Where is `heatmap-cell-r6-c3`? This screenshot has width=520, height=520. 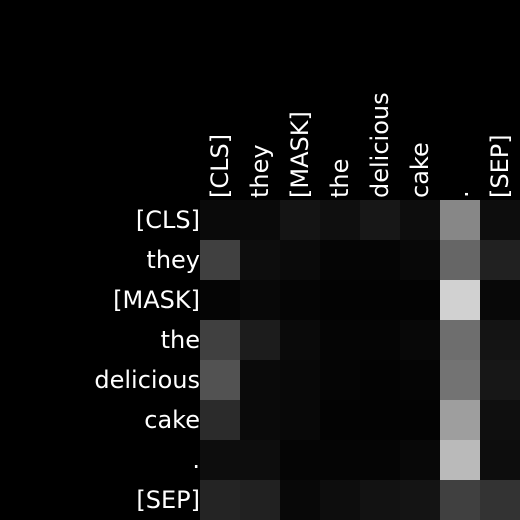
heatmap-cell-r6-c3 is located at coordinates (340, 460).